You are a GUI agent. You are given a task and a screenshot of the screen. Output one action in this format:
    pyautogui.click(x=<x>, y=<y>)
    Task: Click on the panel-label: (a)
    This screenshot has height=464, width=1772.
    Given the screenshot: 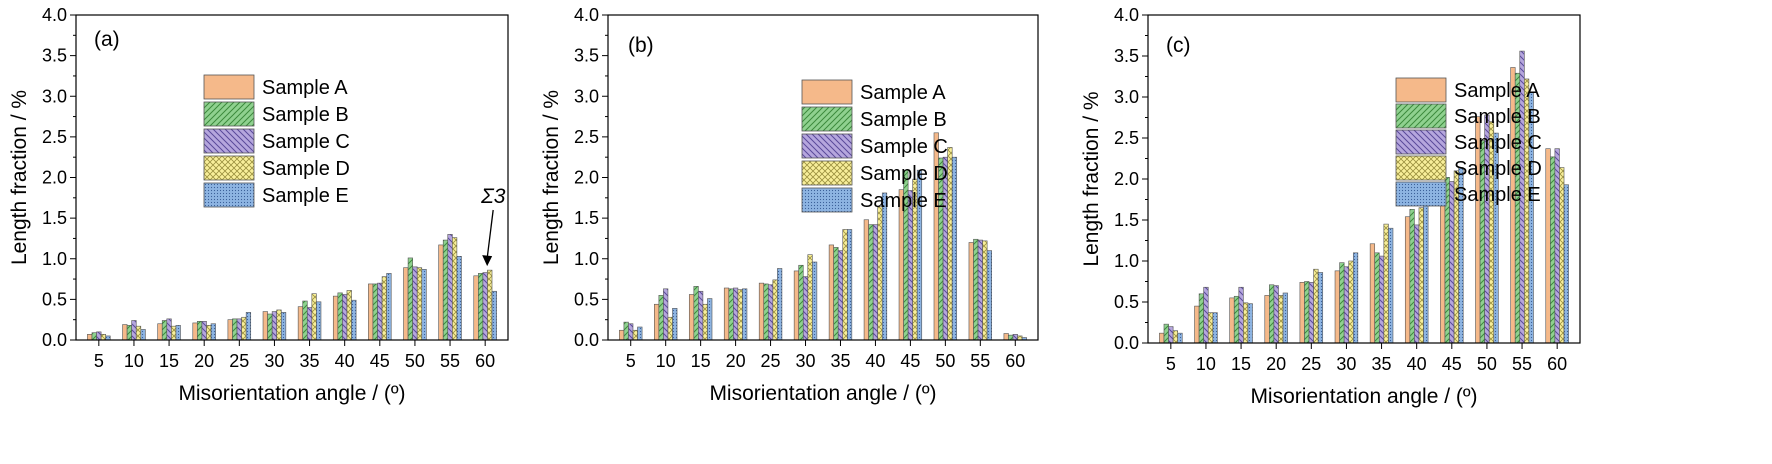 What is the action you would take?
    pyautogui.click(x=107, y=39)
    